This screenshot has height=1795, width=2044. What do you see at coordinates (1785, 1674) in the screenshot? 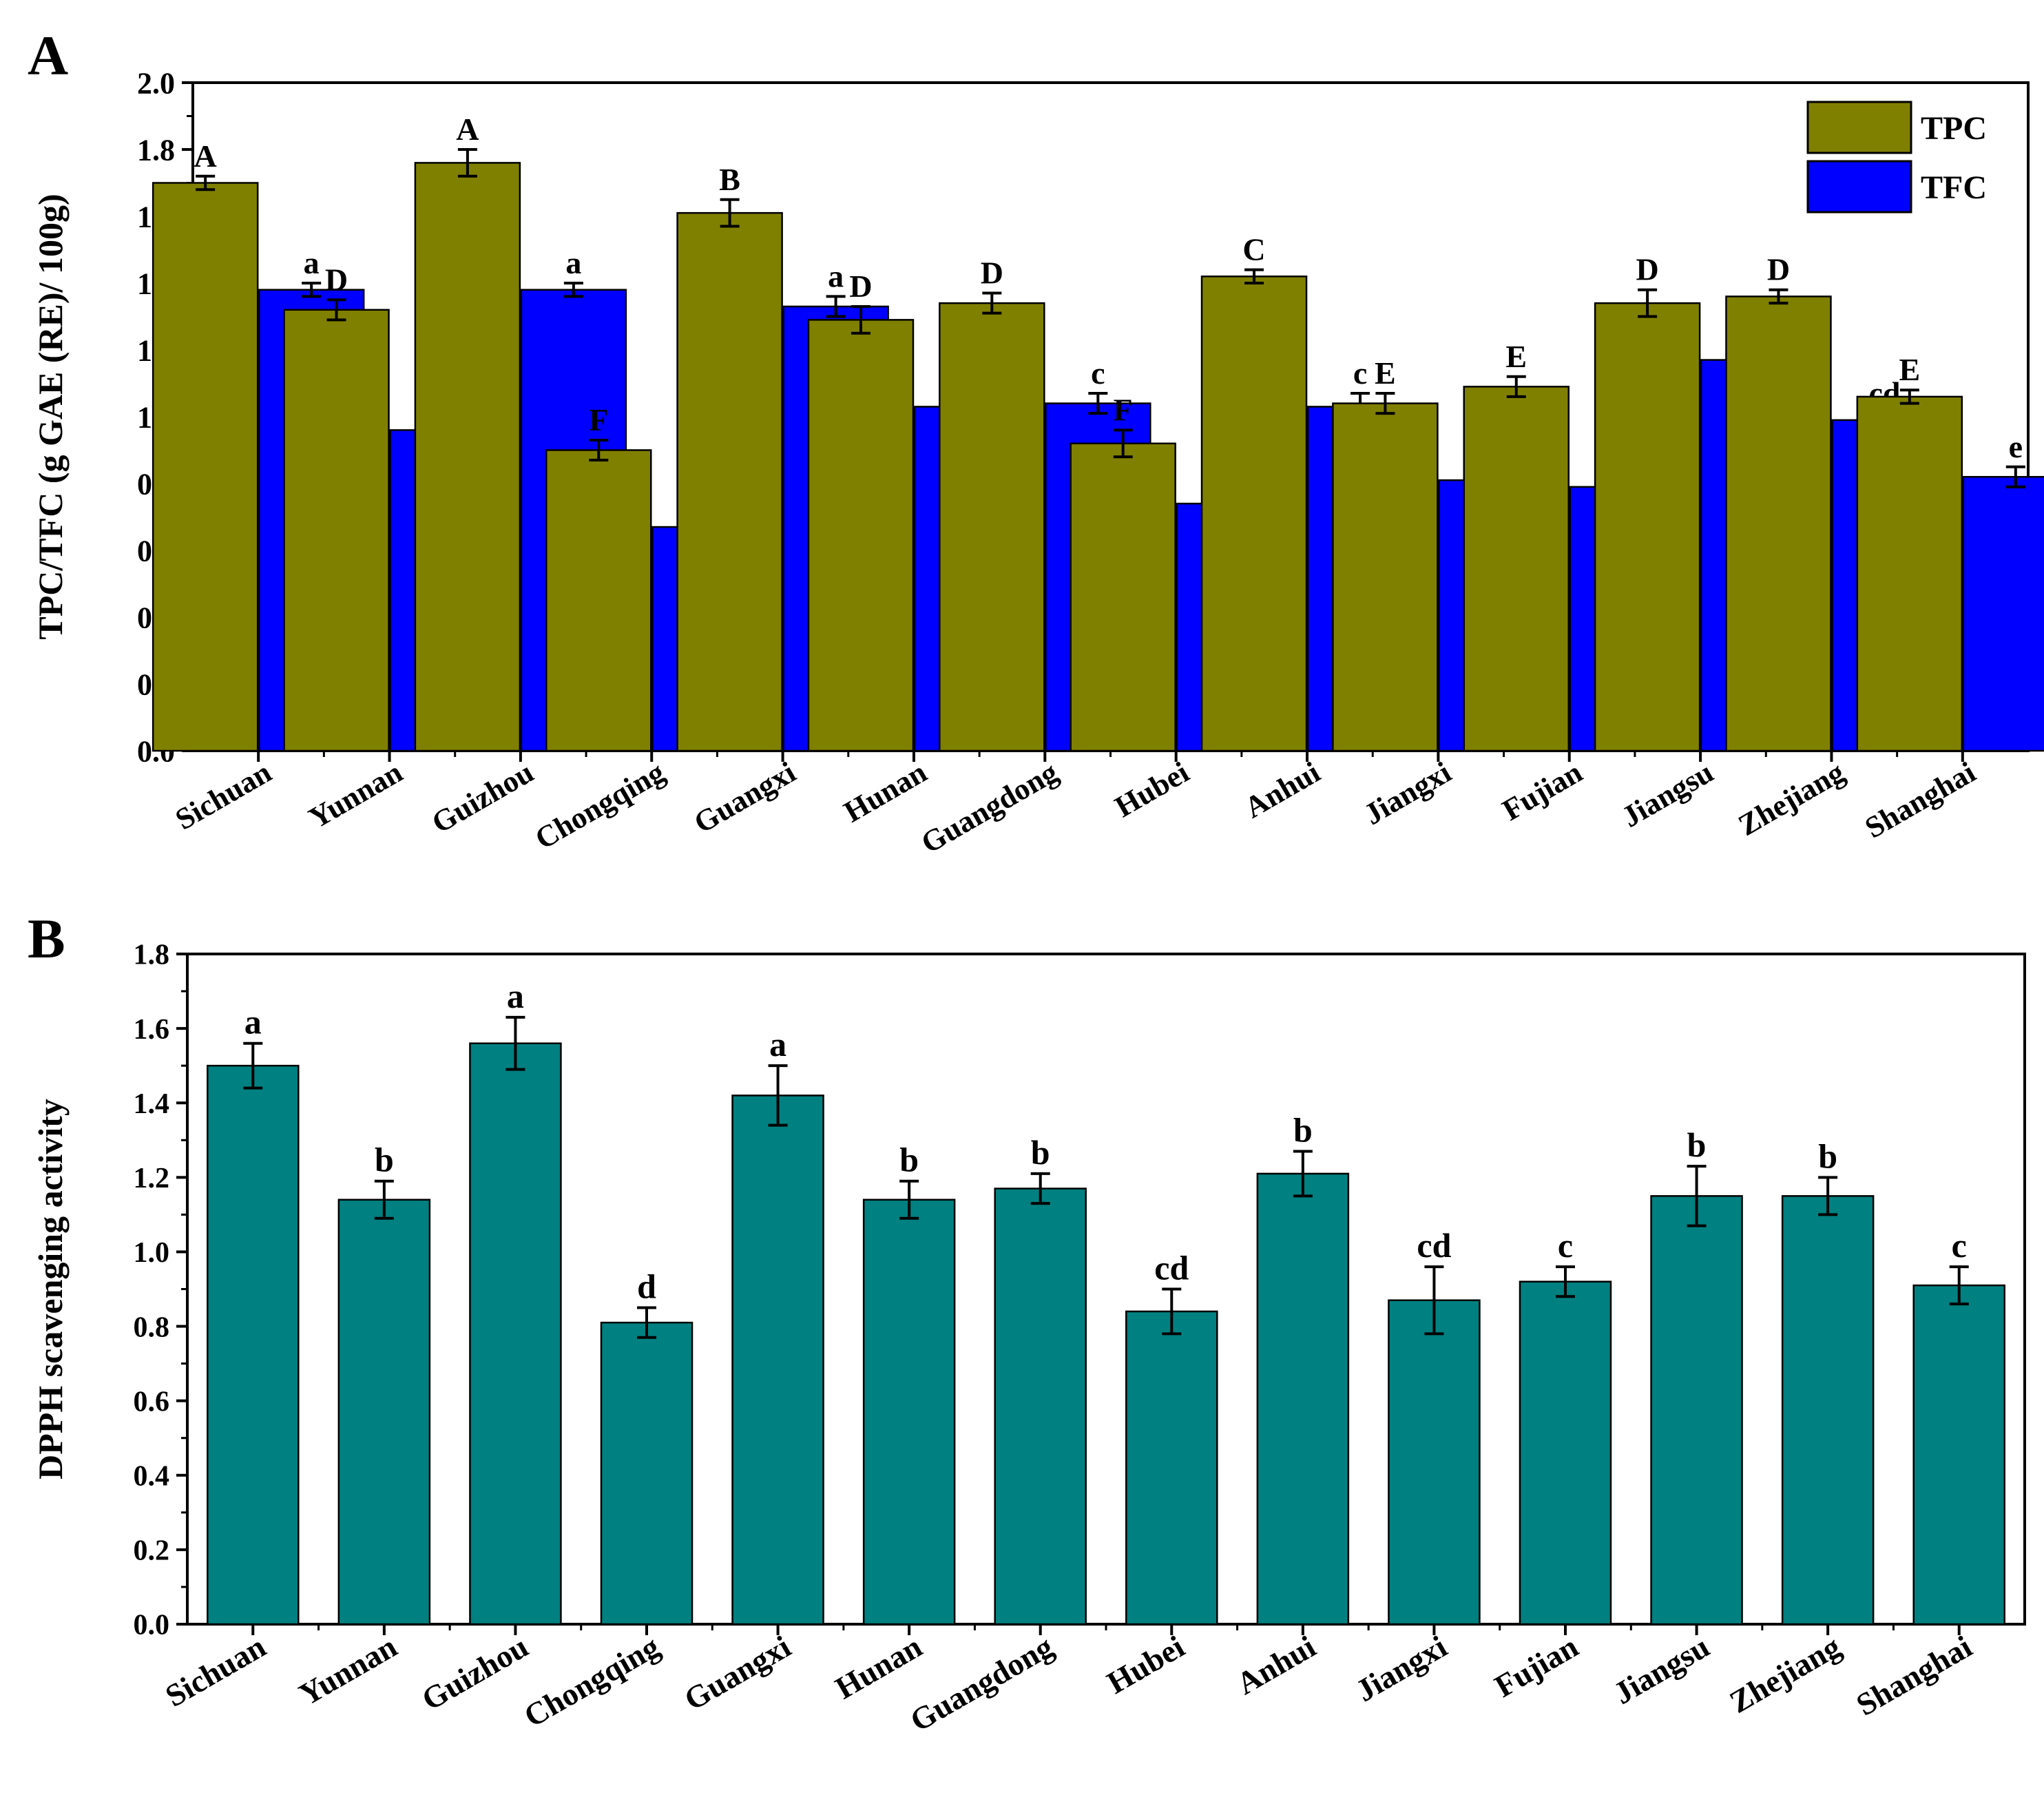
I see `x-category-label: Zhejiang` at bounding box center [1785, 1674].